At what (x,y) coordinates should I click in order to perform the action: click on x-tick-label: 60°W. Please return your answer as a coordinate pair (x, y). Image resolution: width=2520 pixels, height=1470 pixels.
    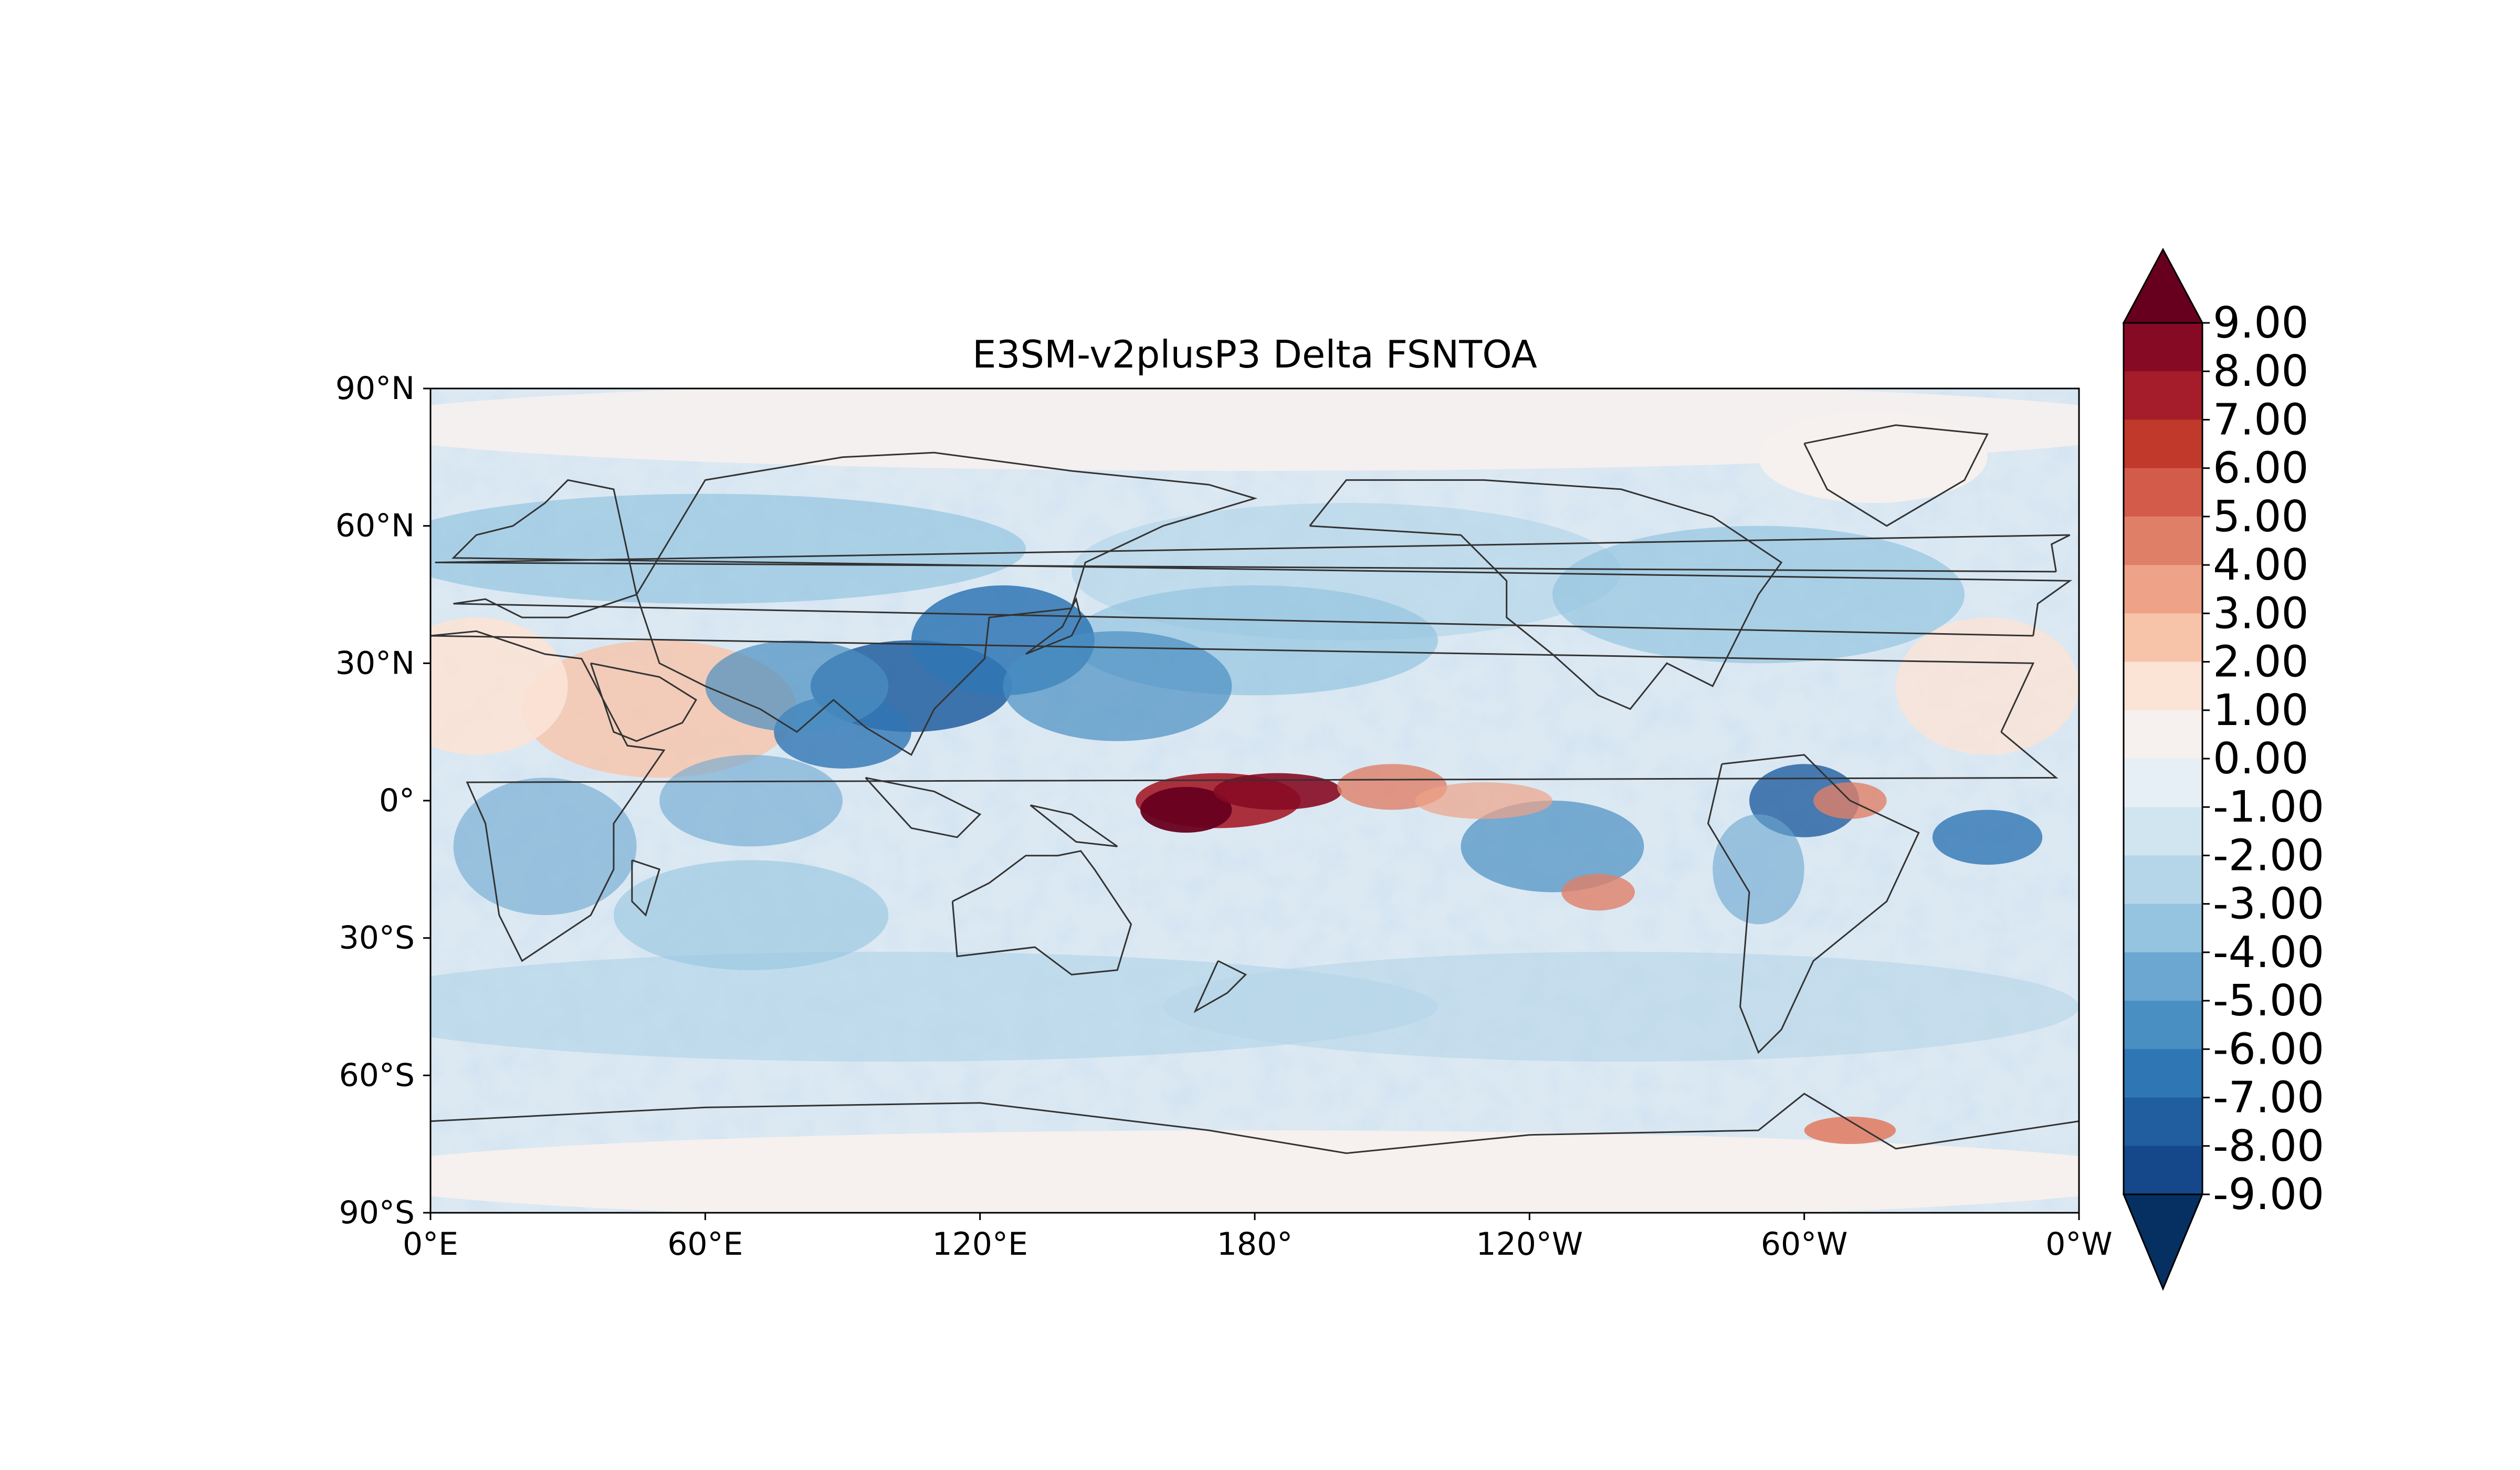
    Looking at the image, I should click on (1804, 1244).